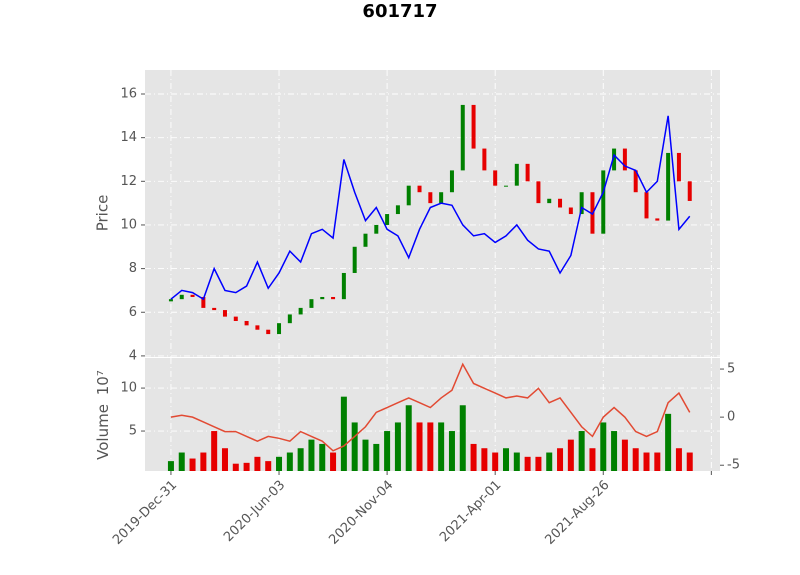 The image size is (800, 575). Describe the element at coordinates (103, 432) in the screenshot. I see `y-axis-label-text: Volume` at that location.